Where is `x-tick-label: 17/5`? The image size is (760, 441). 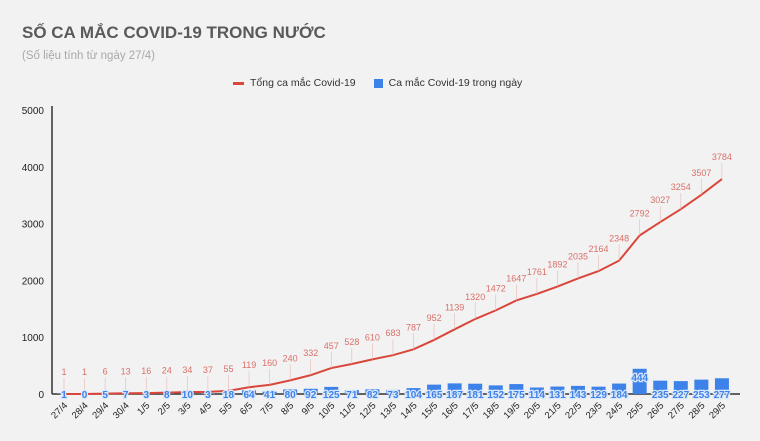
x-tick-label: 17/5 is located at coordinates (470, 410).